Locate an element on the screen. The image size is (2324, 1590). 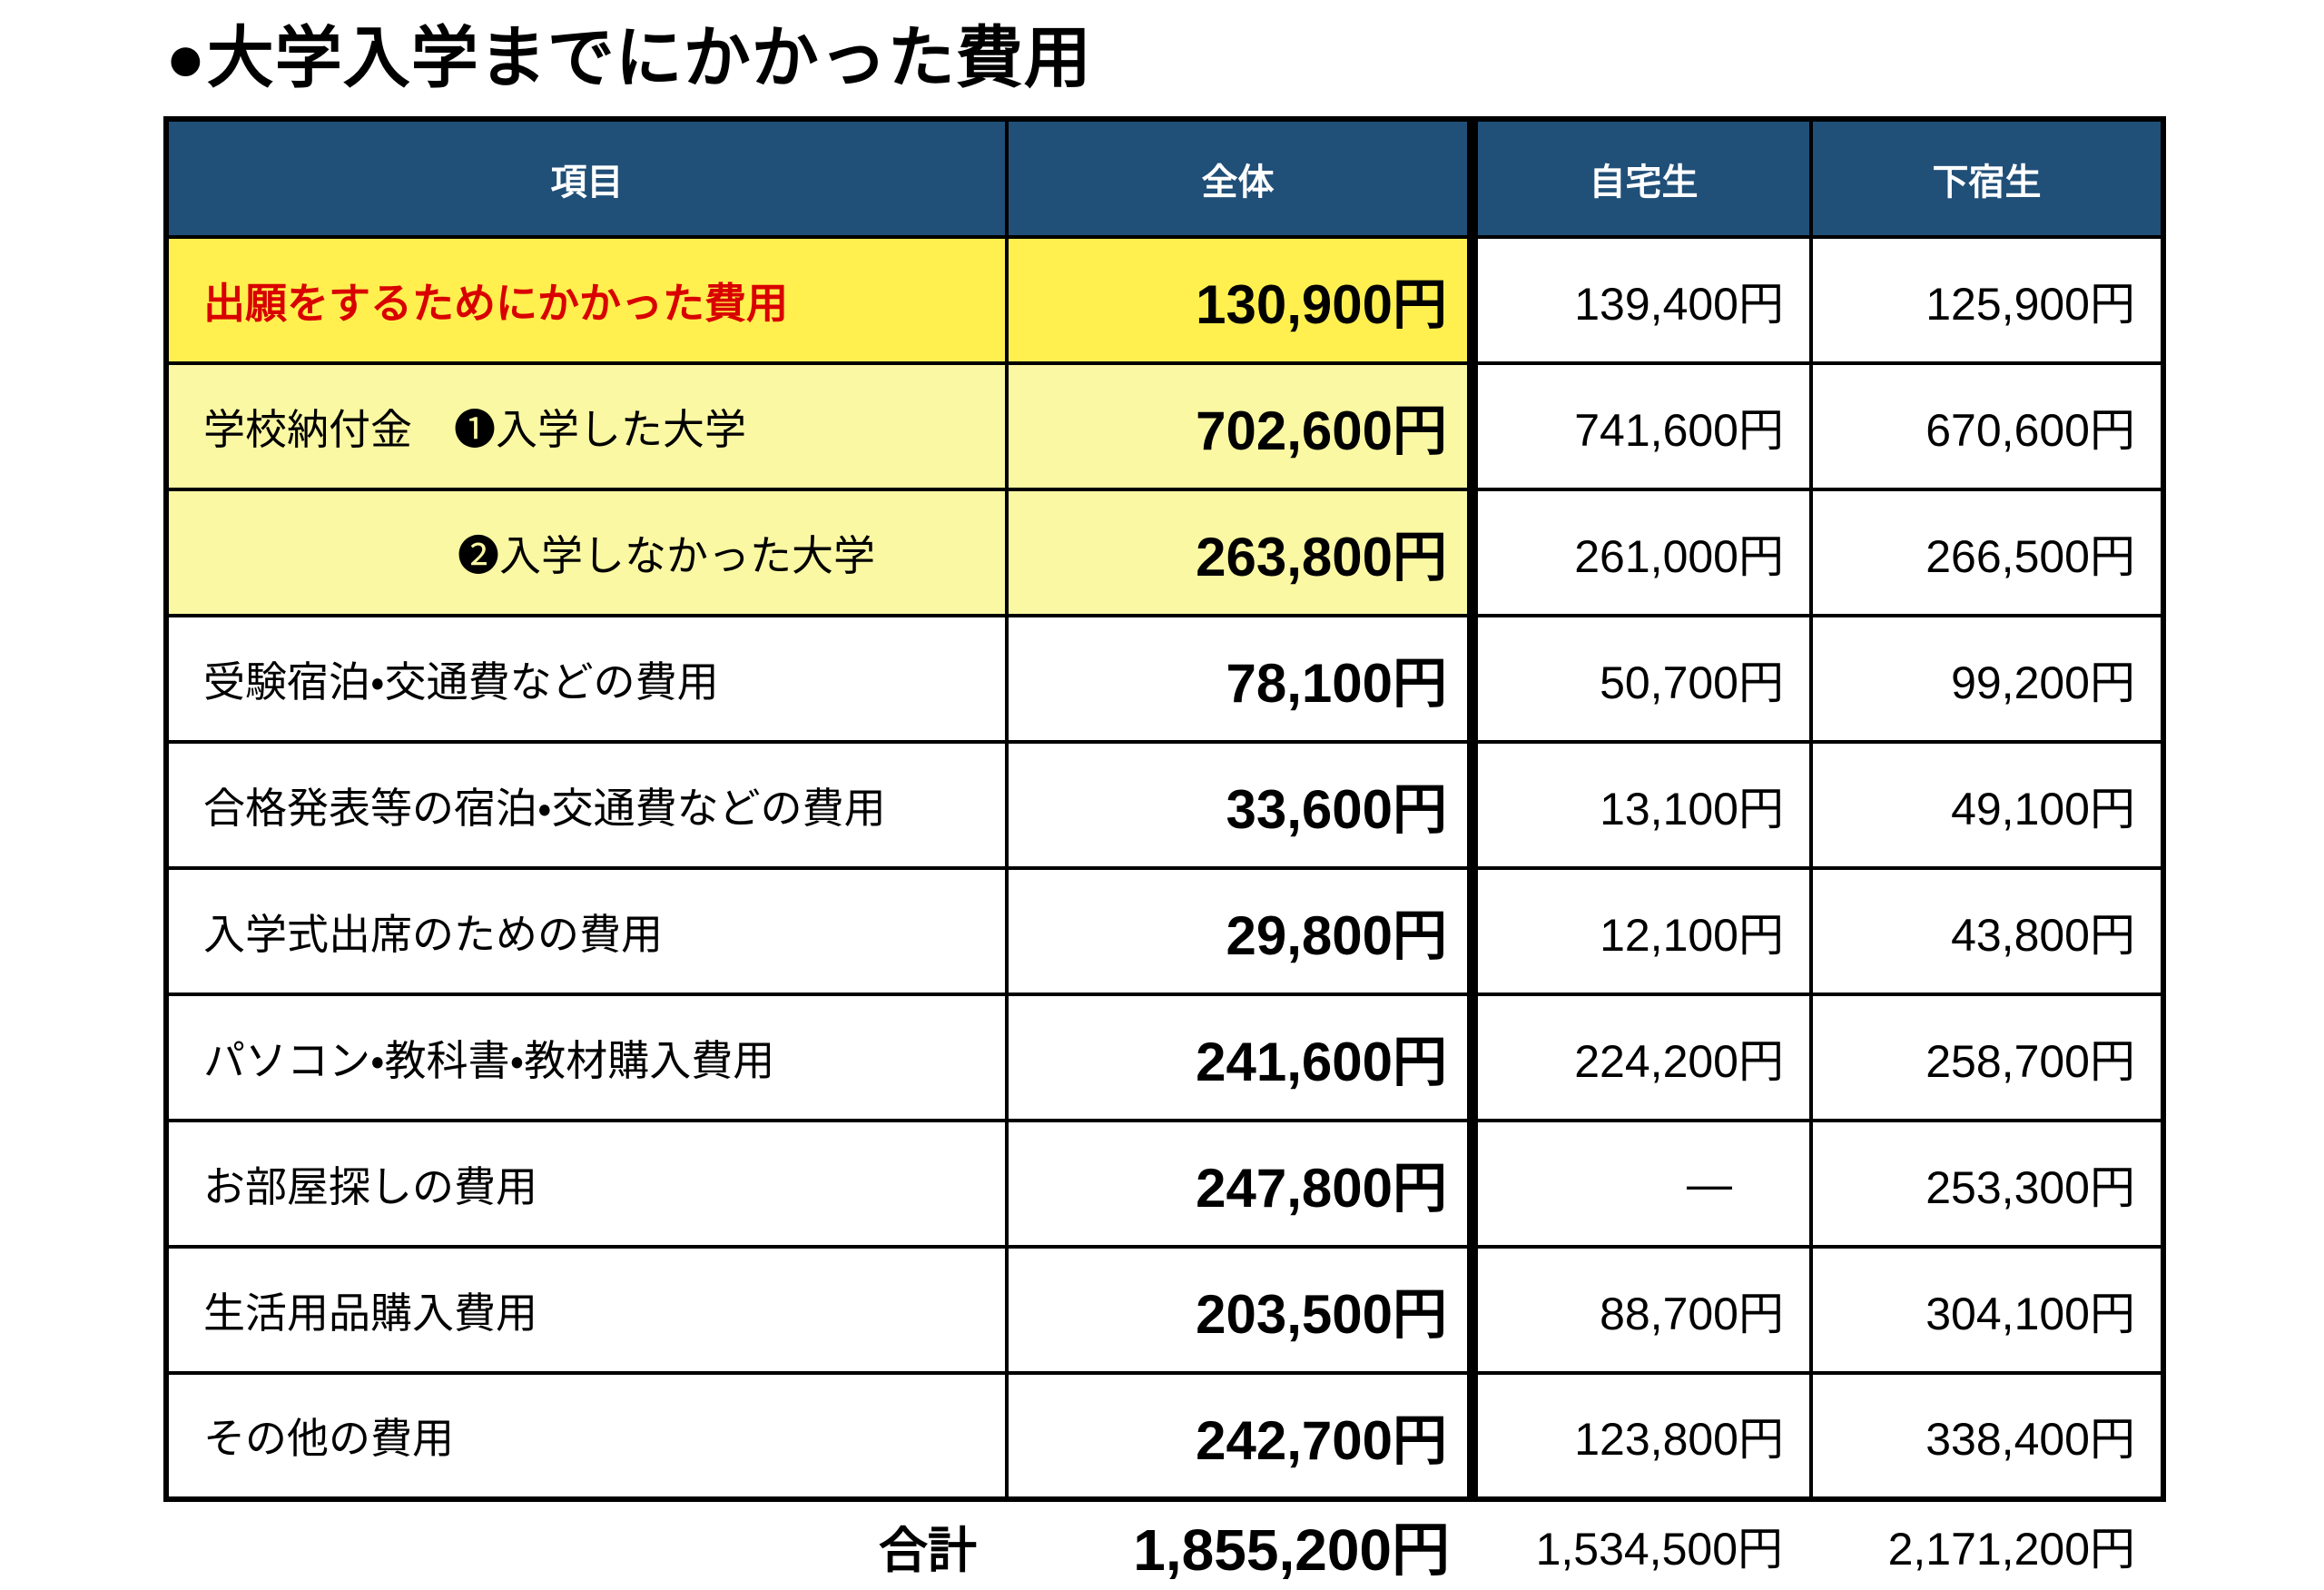
item-cell: 生活用品購入費用 is located at coordinates (586, 1310).